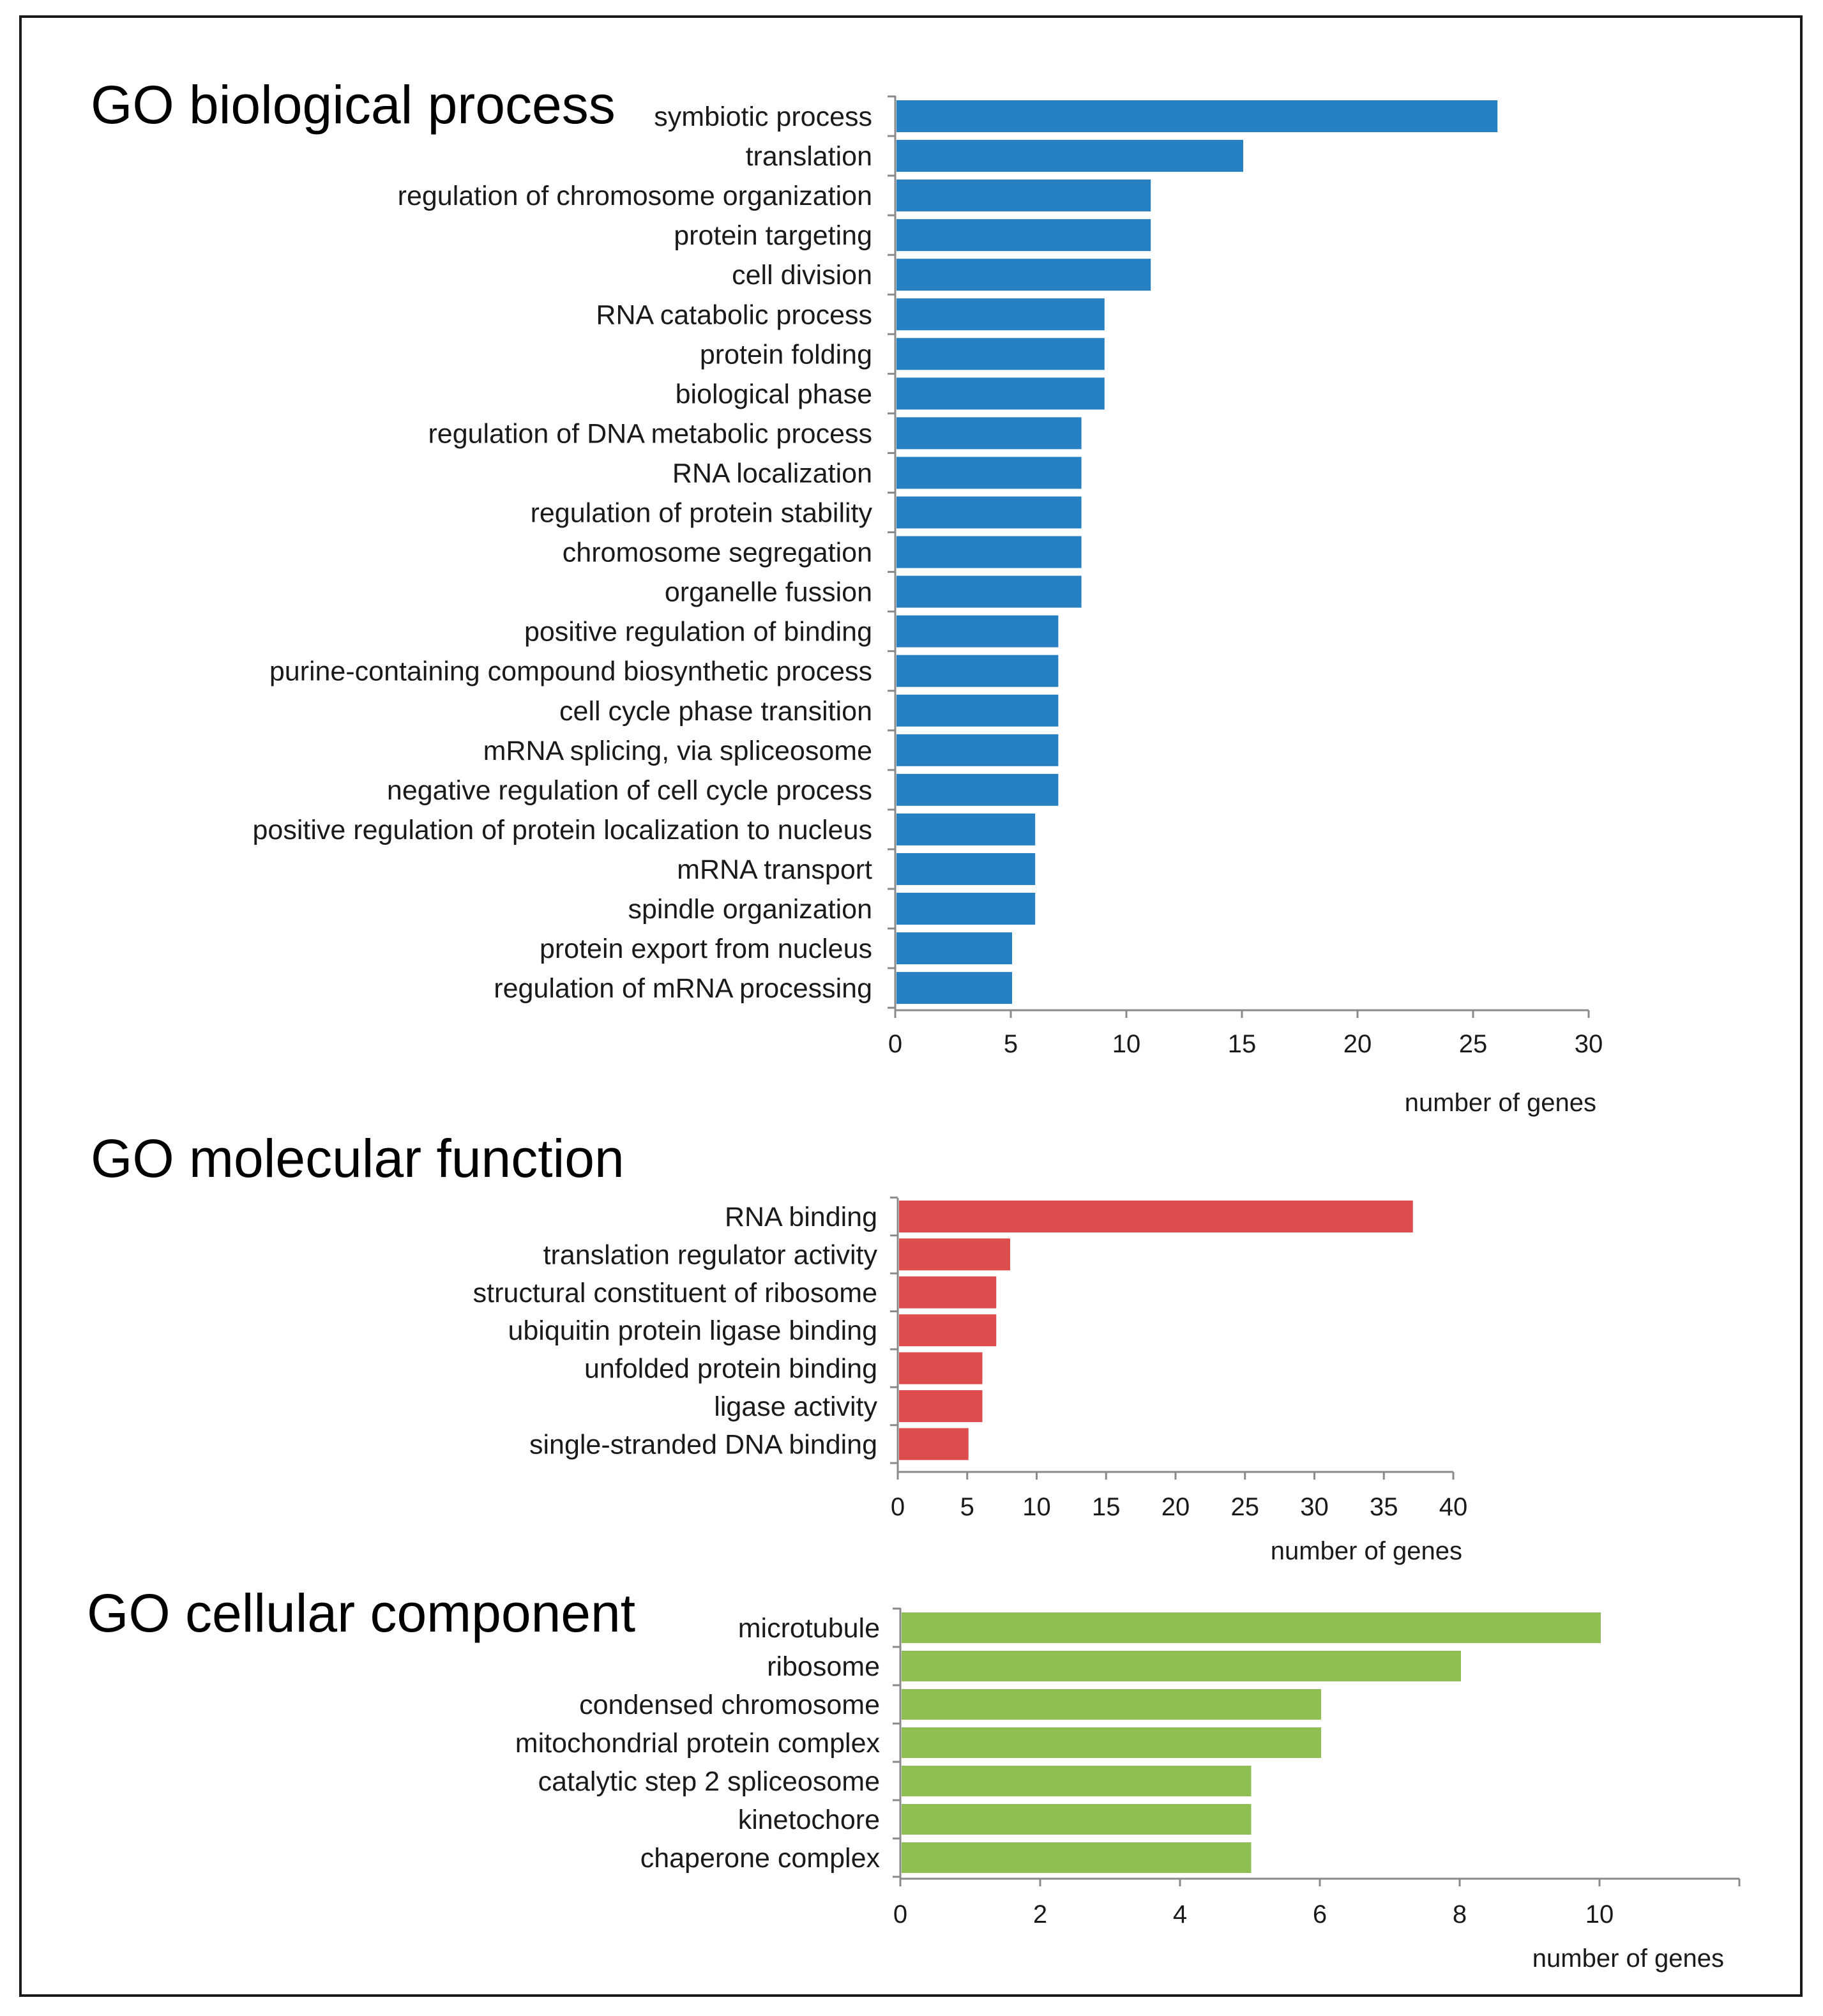 This screenshot has height=2016, width=1823. What do you see at coordinates (967, 1507) in the screenshot?
I see `mf-x-tick-label: 5` at bounding box center [967, 1507].